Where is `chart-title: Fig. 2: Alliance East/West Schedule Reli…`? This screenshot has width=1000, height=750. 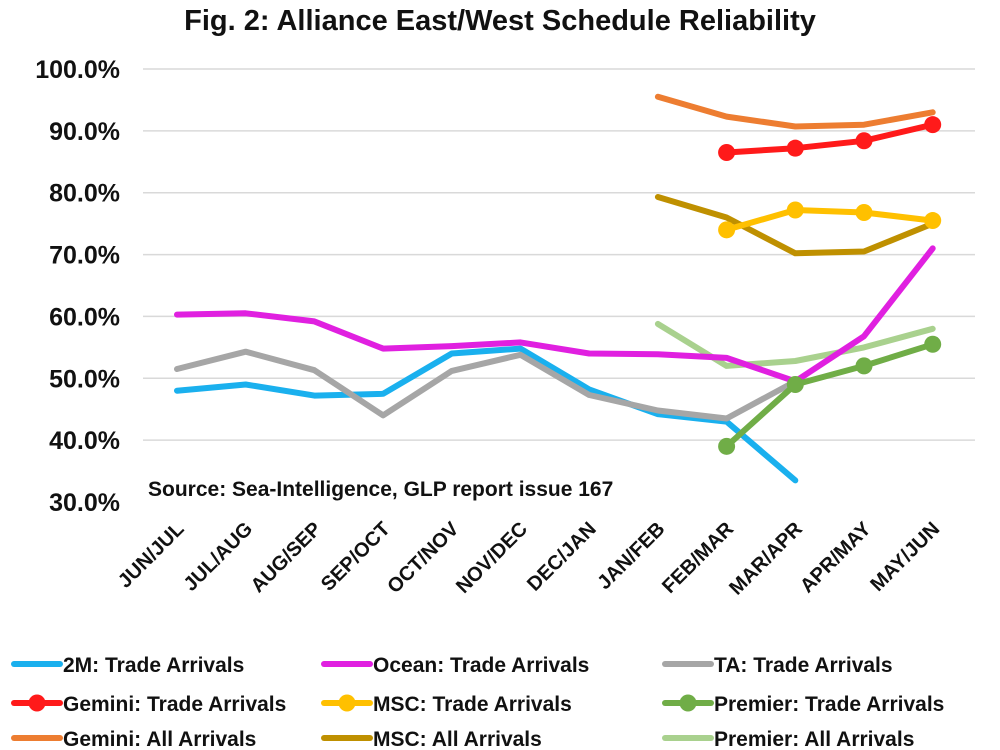 chart-title: Fig. 2: Alliance East/West Schedule Reli… is located at coordinates (500, 21).